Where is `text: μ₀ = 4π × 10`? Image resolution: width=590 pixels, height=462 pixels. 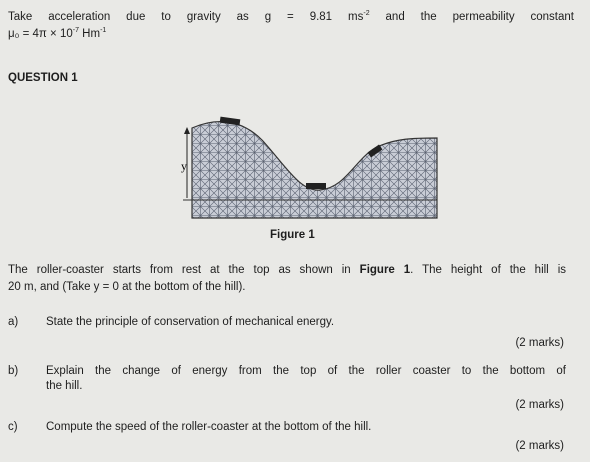
text: μ₀ = 4π × 10 is located at coordinates (40, 33).